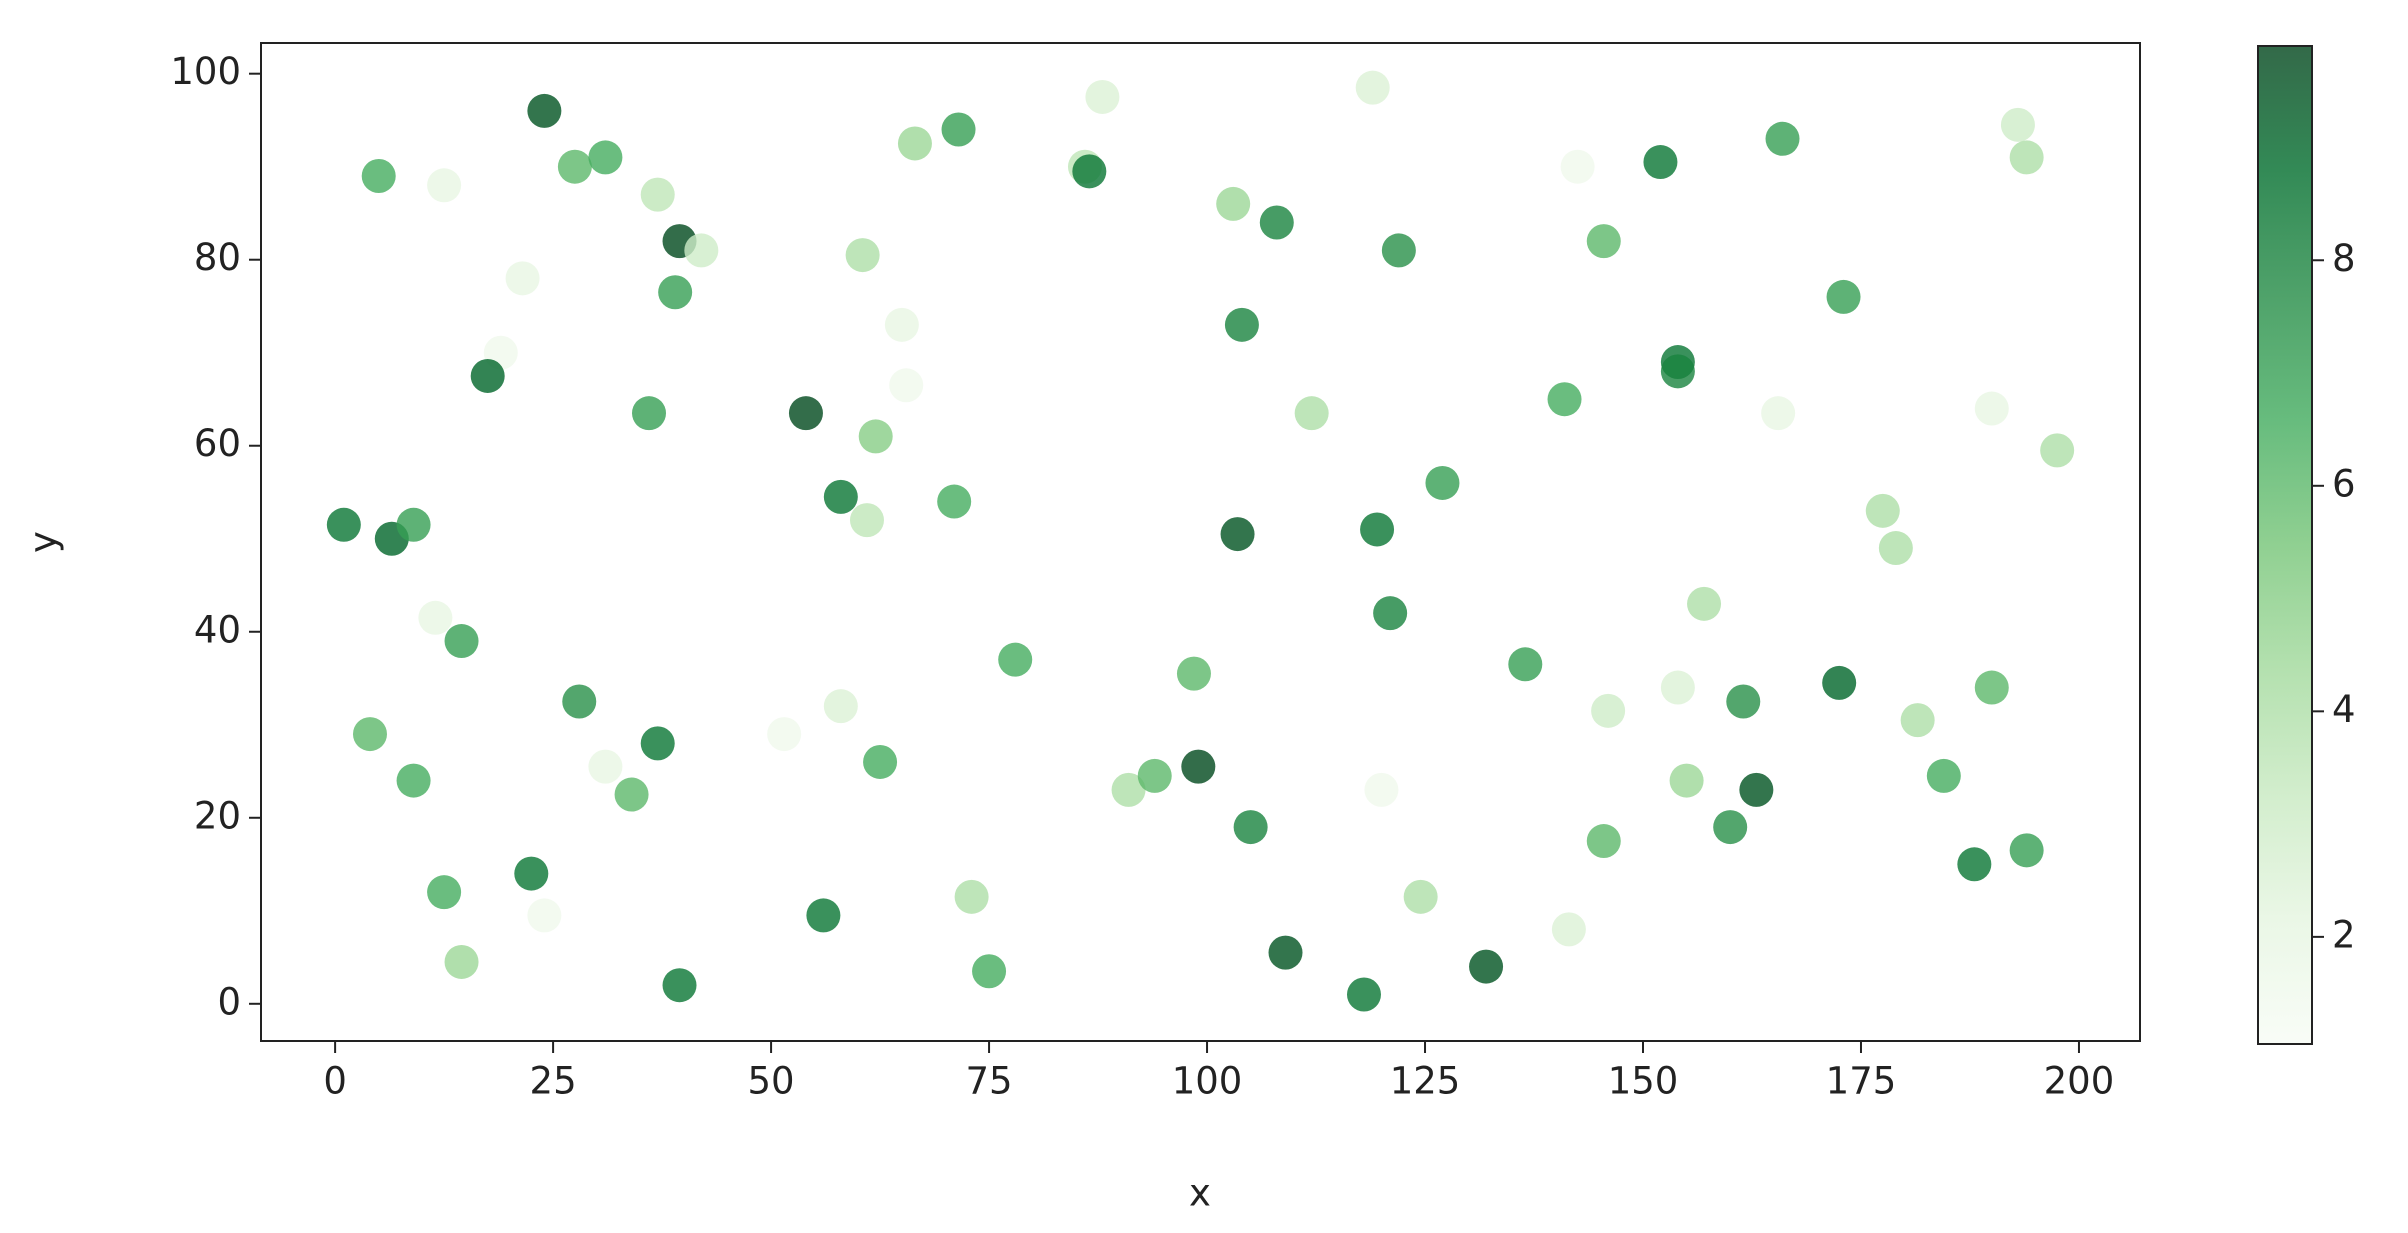 Image resolution: width=2408 pixels, height=1233 pixels. What do you see at coordinates (205, 71) in the screenshot?
I see `y-tick-label: 100` at bounding box center [205, 71].